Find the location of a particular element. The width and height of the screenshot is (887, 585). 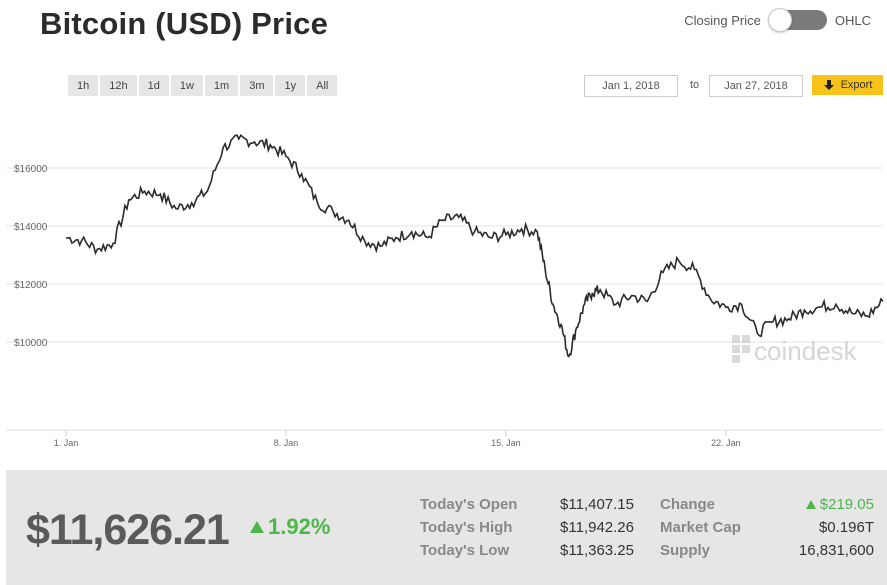

todays-low-label: Today's Low is located at coordinates (465, 550).